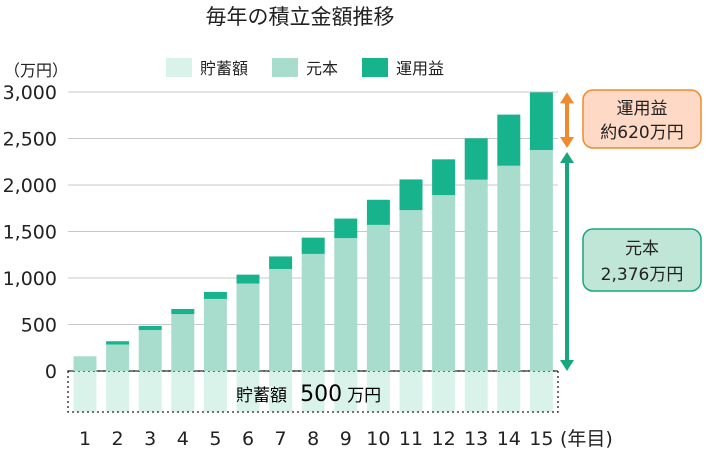 Image resolution: width=710 pixels, height=452 pixels. I want to click on callout-principal: 元本 2,376万円, so click(631, 261).